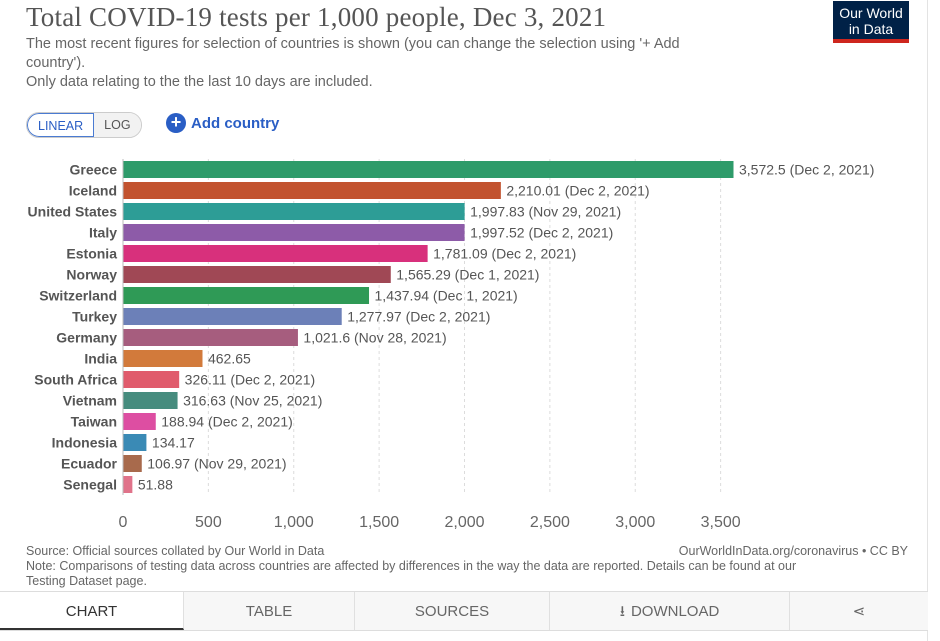 Image resolution: width=940 pixels, height=641 pixels. What do you see at coordinates (89, 464) in the screenshot?
I see `category-label: Ecuador` at bounding box center [89, 464].